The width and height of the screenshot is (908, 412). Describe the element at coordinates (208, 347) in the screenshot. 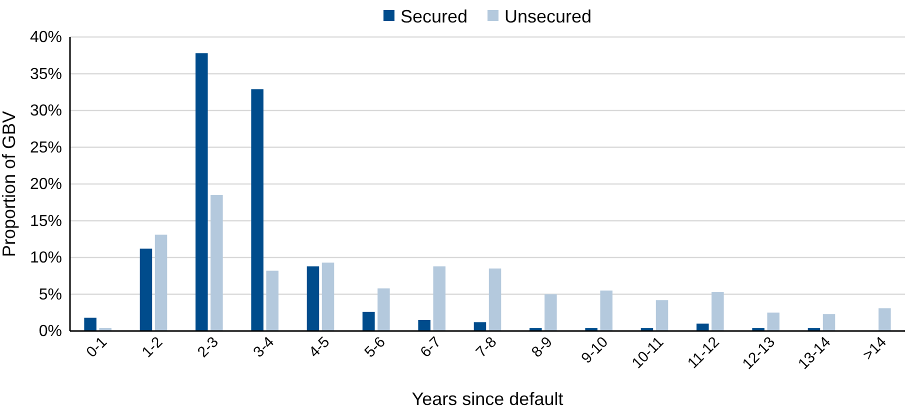

I see `x-tick-label: 2-3` at that location.